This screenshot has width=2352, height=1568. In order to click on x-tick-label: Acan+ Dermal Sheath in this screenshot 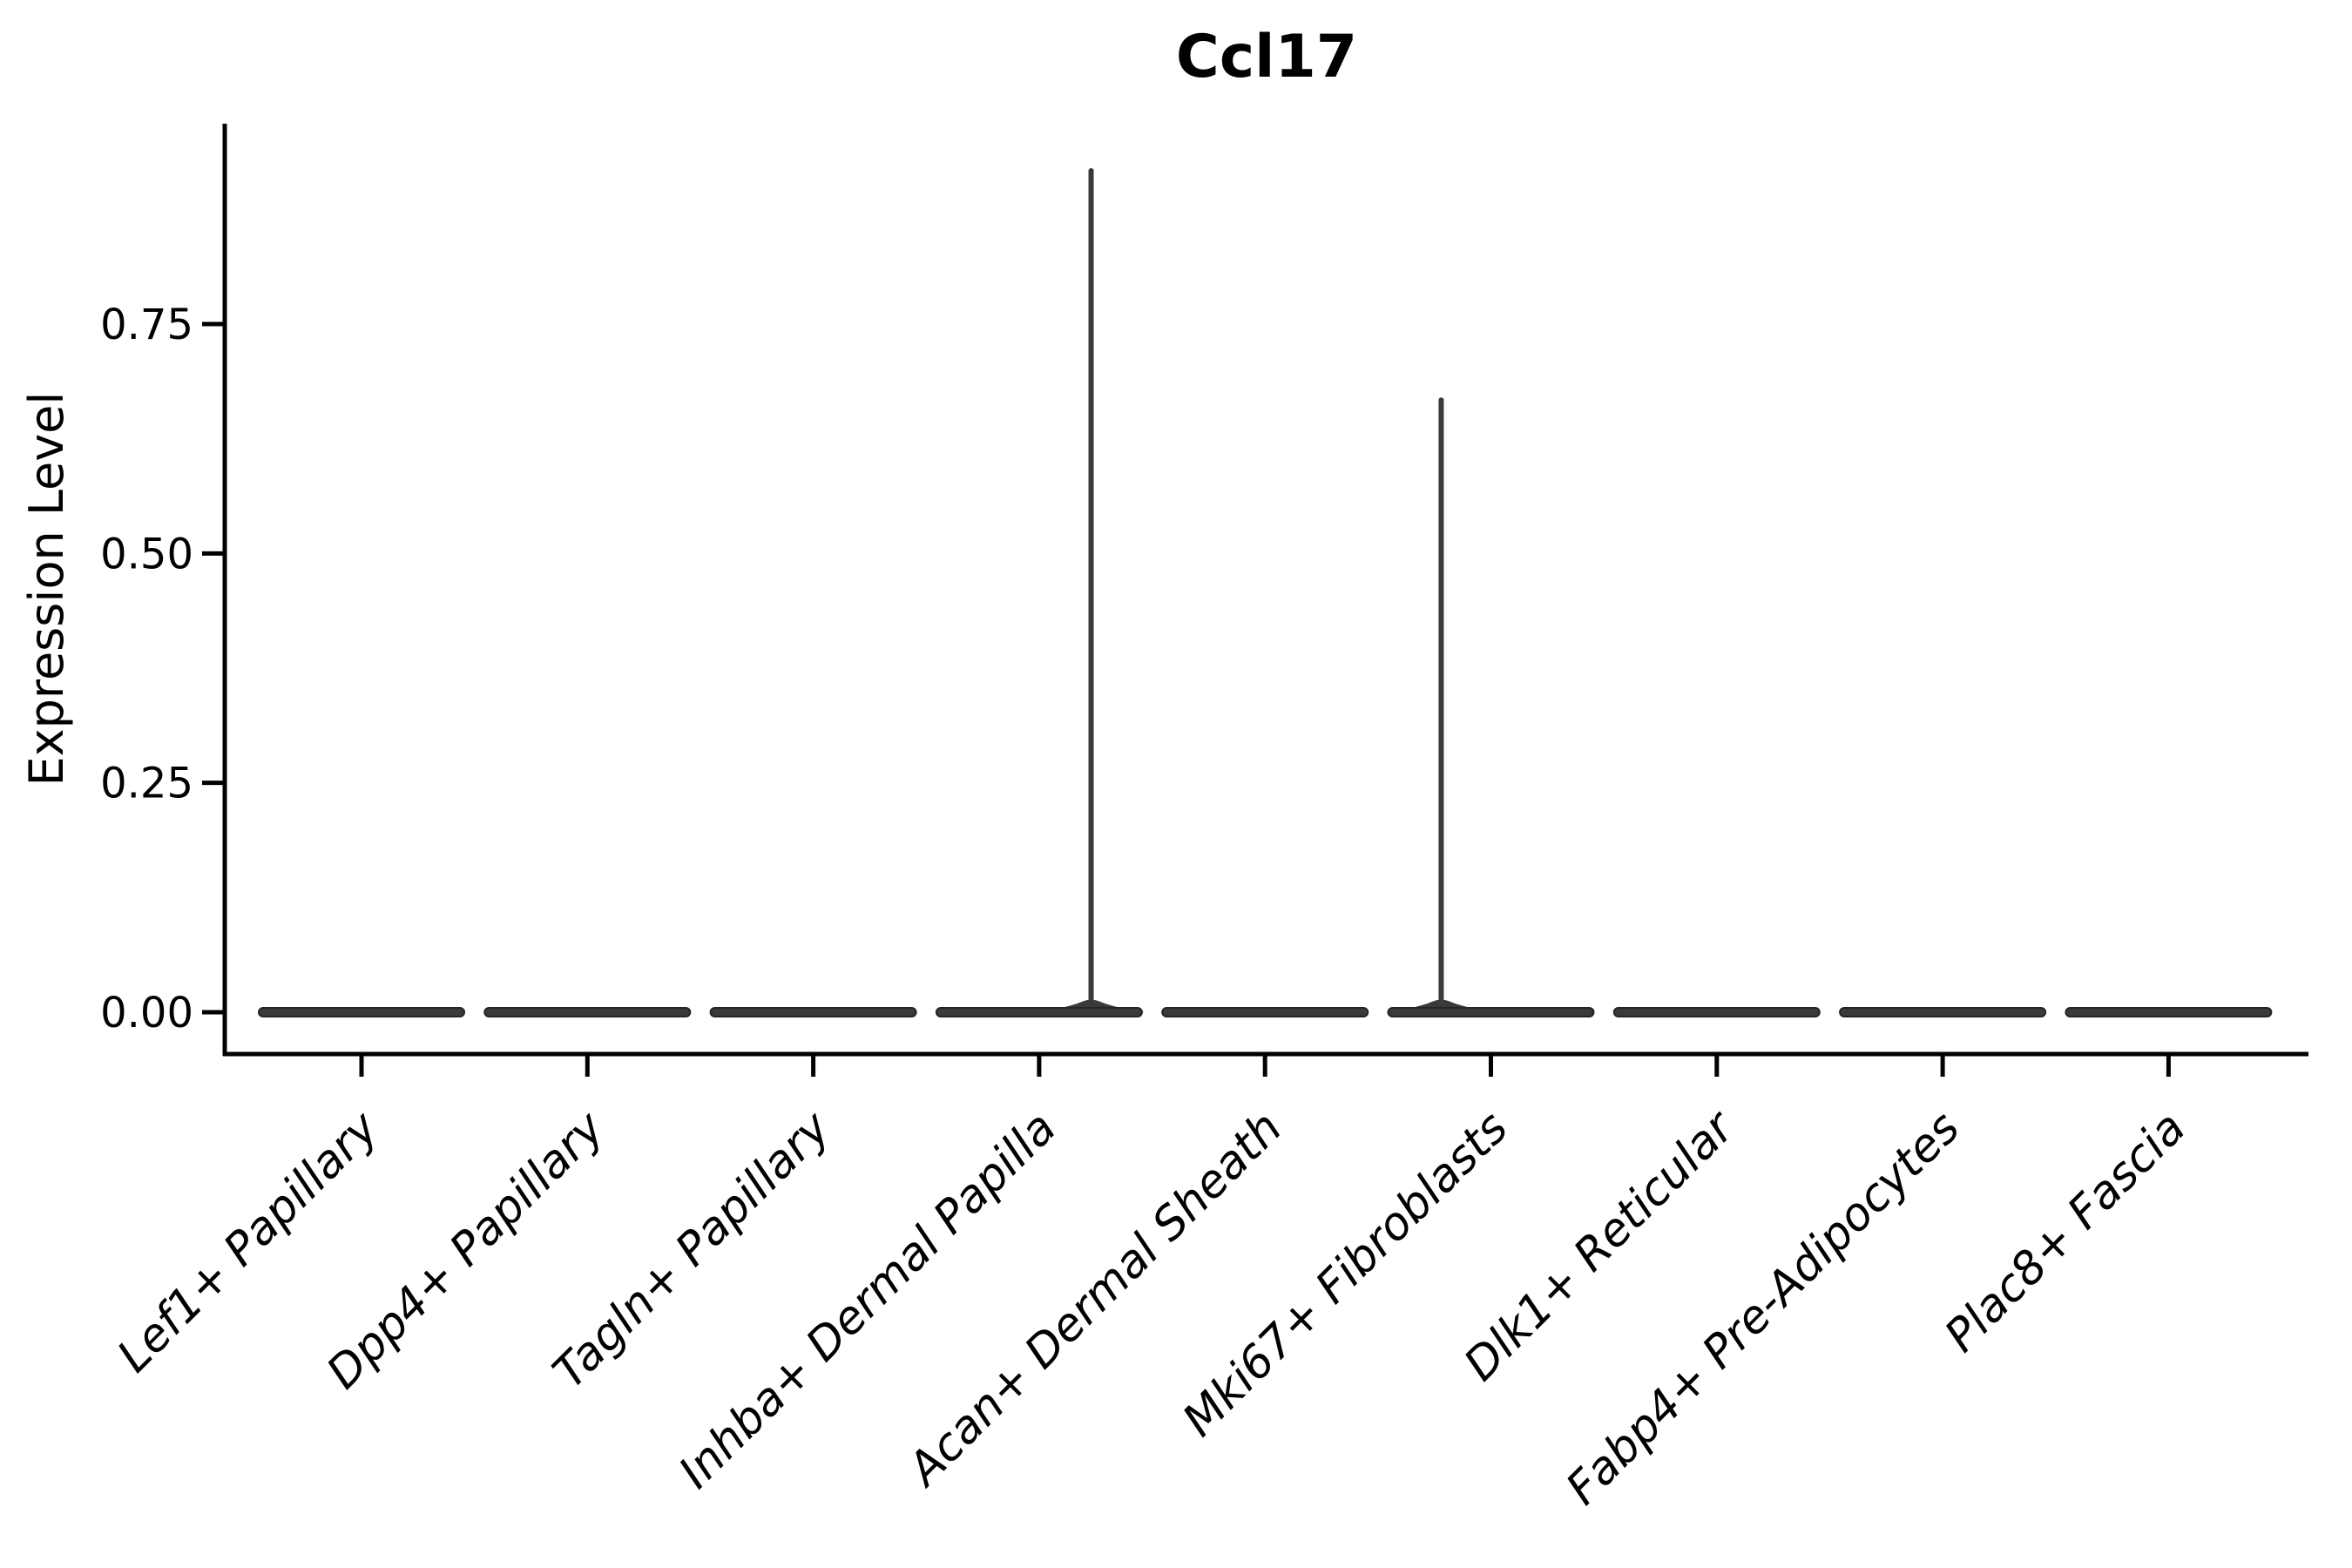, I will do `click(1094, 1300)`.